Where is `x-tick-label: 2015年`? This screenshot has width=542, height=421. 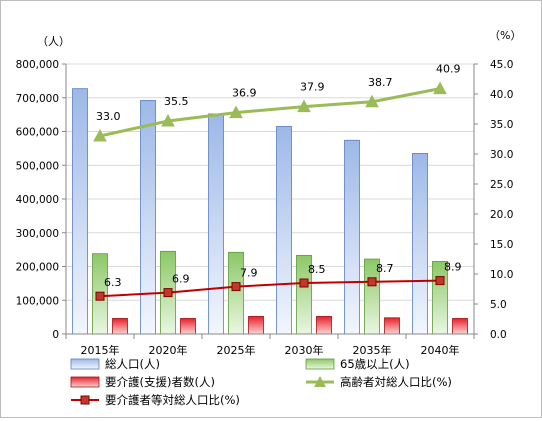 x-tick-label: 2015年 is located at coordinates (100, 350).